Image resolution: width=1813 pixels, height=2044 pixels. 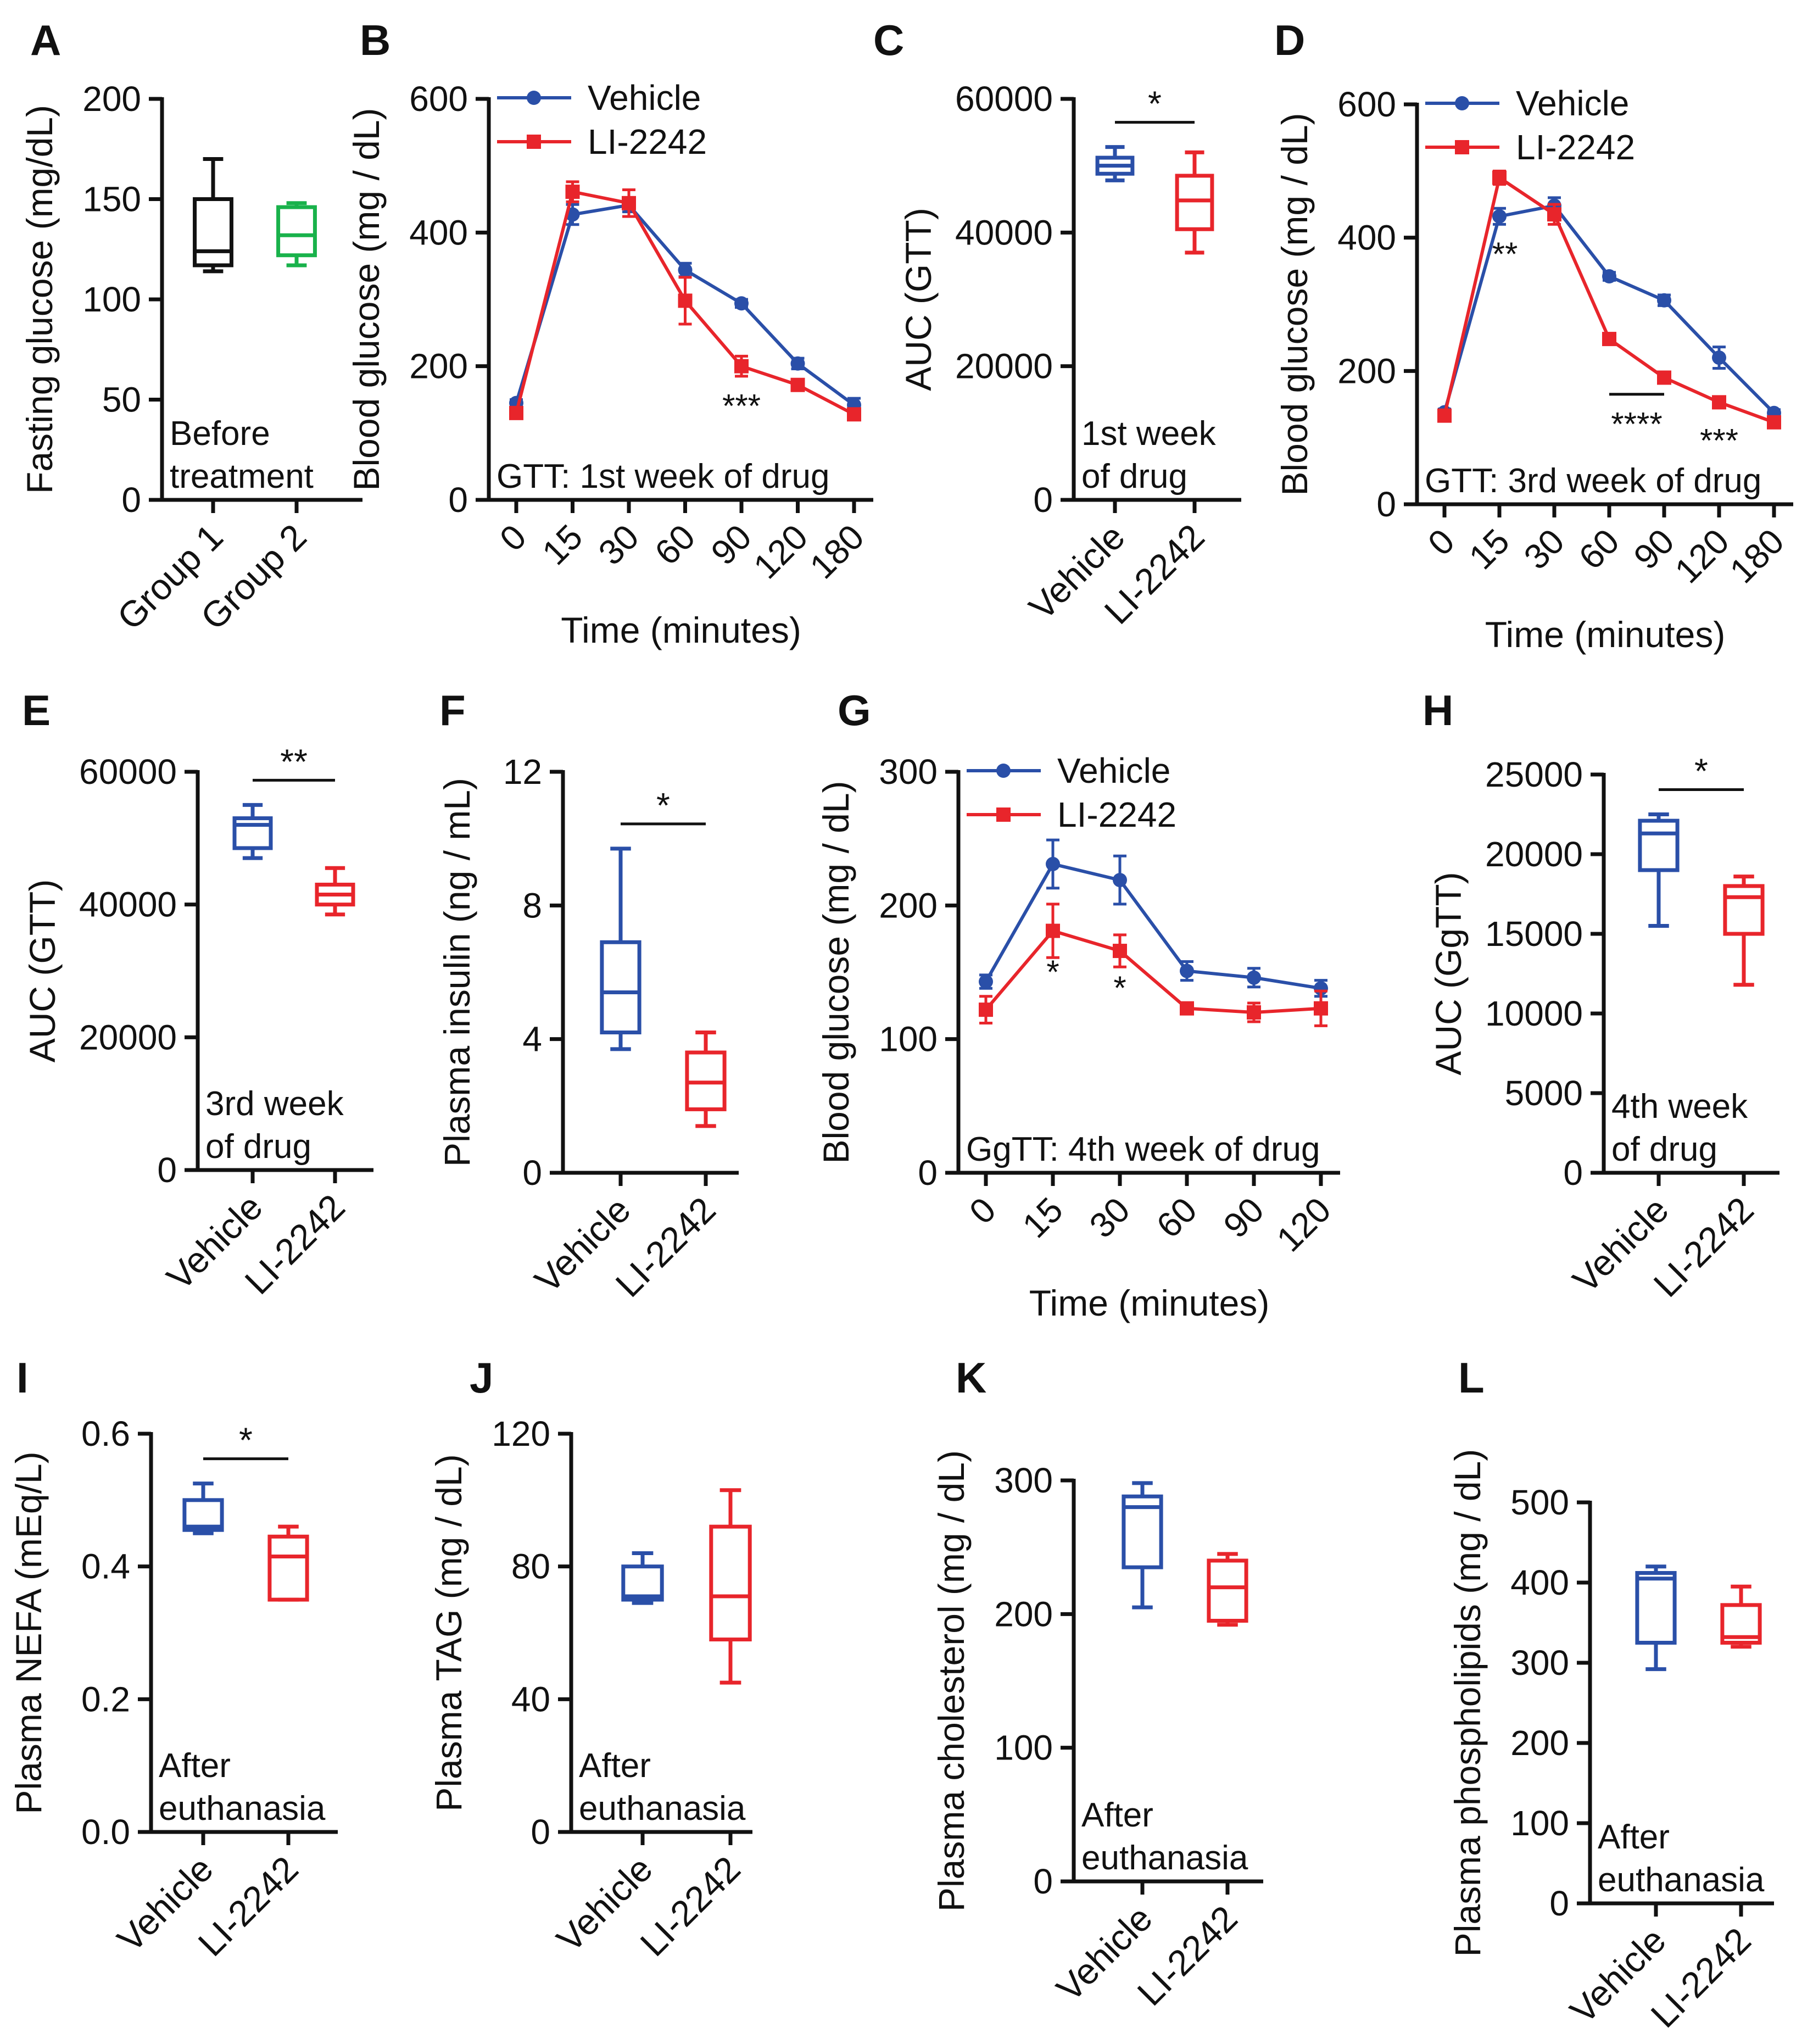 I want to click on annotation-text: treatment, so click(x=242, y=476).